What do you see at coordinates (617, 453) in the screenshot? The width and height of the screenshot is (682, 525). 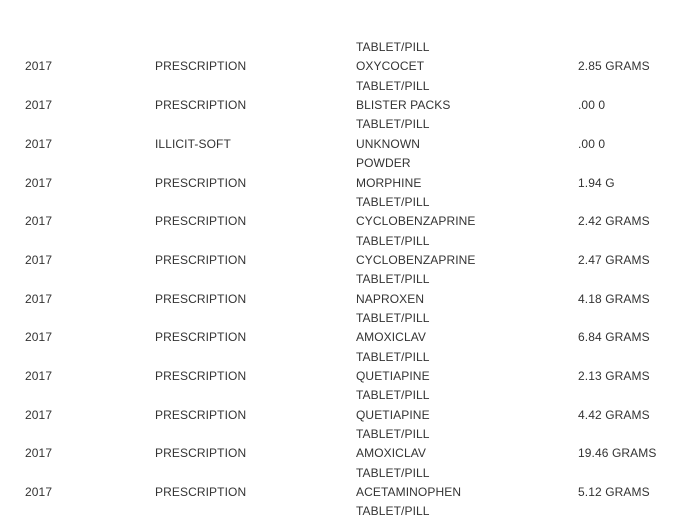 I see `quantity-cell: 19.46 GRAMS` at bounding box center [617, 453].